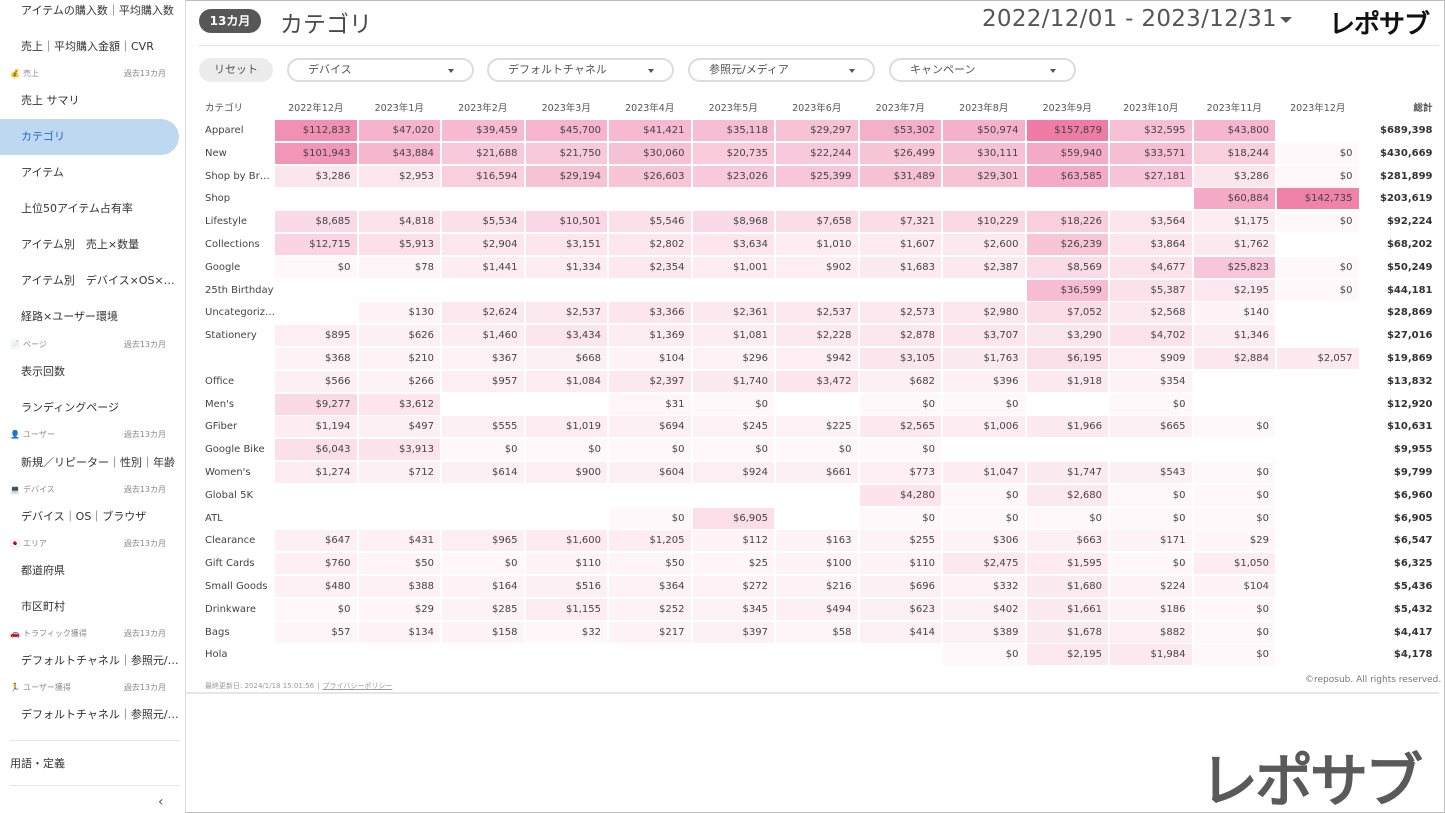  I want to click on table-cell: $1,680, so click(1067, 586).